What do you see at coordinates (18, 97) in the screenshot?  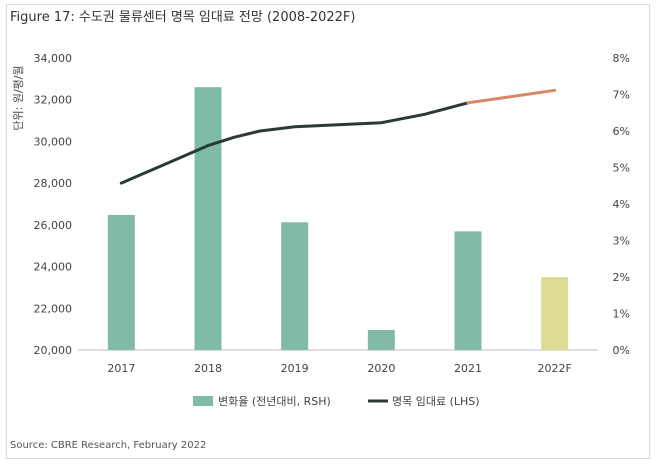 I see `left-axis-unit: 단위: 원/평/월` at bounding box center [18, 97].